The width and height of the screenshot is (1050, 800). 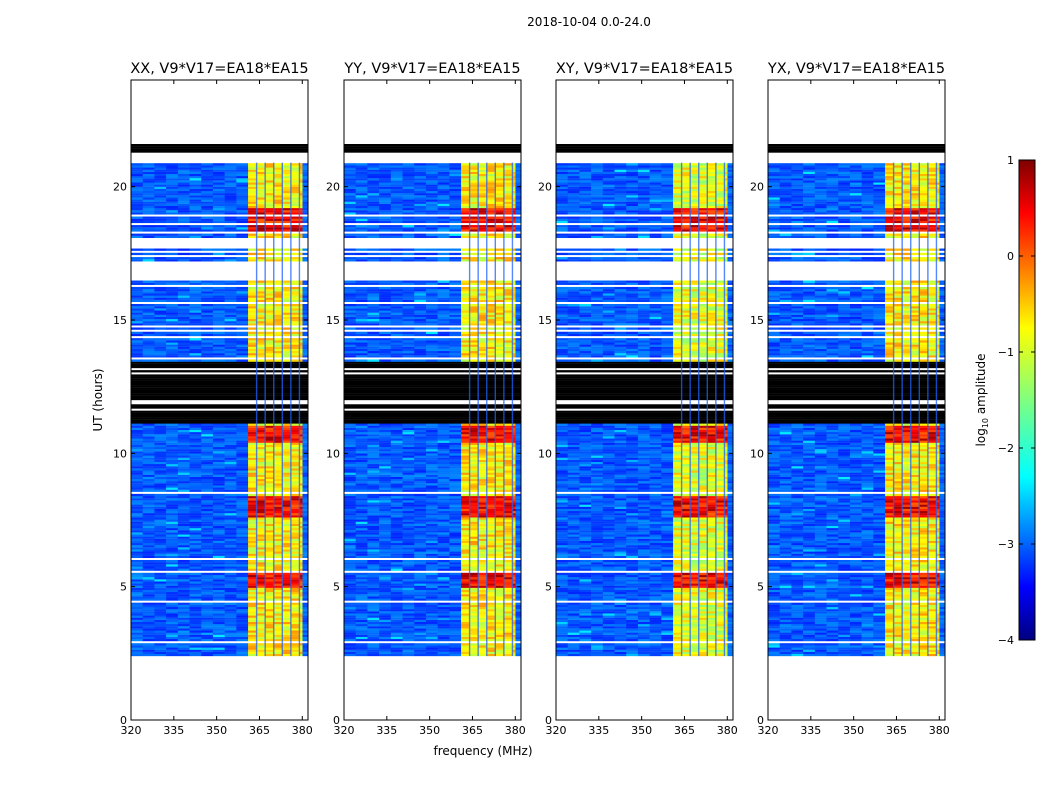 I want to click on flagged-row, so click(x=219, y=145).